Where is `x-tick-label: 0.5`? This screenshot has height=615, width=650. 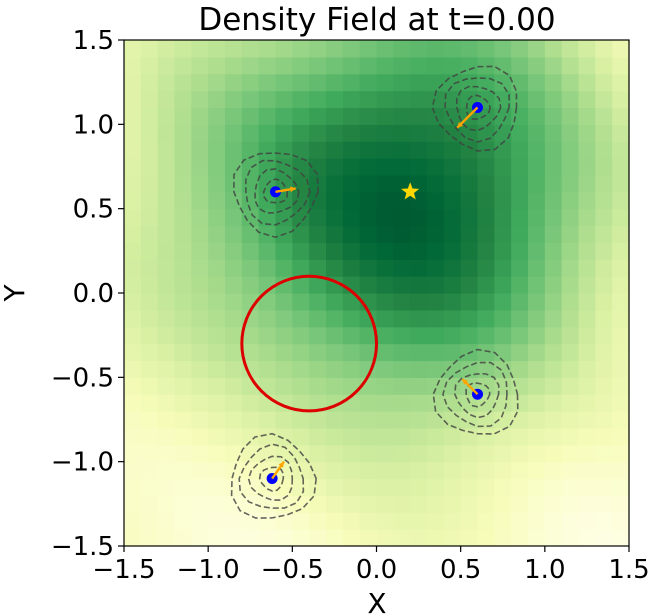
x-tick-label: 0.5 is located at coordinates (460, 570).